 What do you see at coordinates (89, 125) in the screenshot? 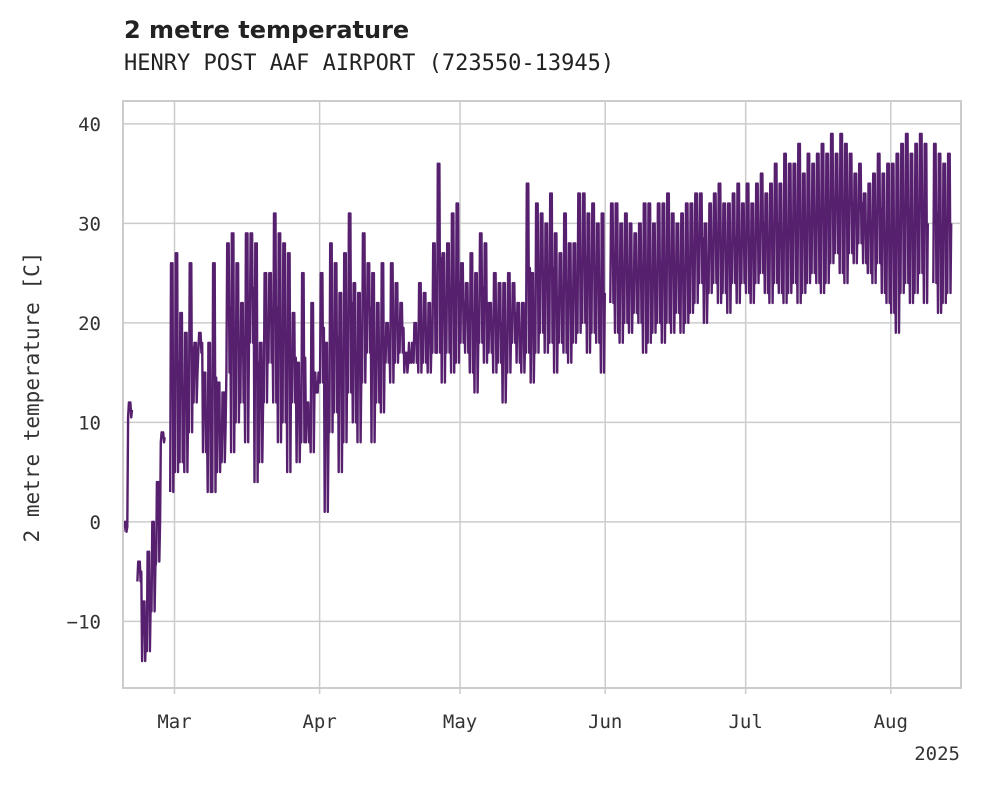
I see `y-tick-label: 40` at bounding box center [89, 125].